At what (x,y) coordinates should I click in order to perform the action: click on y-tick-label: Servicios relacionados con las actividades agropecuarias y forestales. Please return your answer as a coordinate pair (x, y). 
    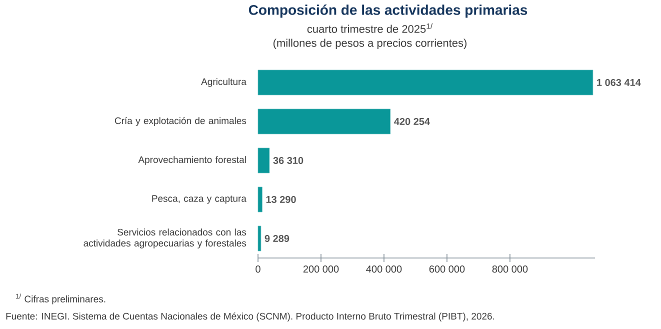
    Looking at the image, I should click on (165, 238).